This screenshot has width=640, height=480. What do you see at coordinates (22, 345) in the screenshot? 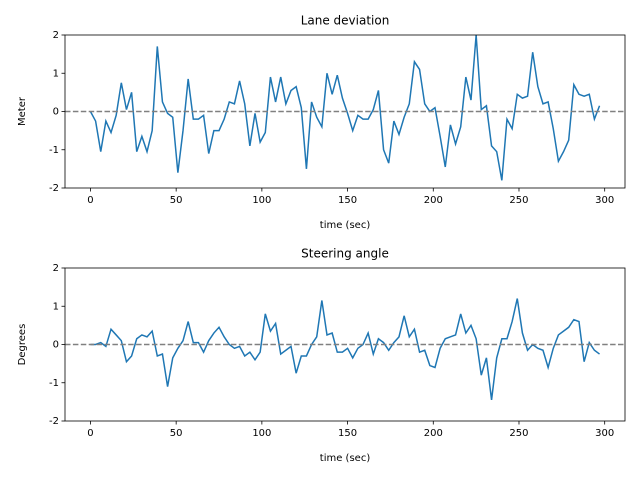
I see `y-axis-label: Degrees` at bounding box center [22, 345].